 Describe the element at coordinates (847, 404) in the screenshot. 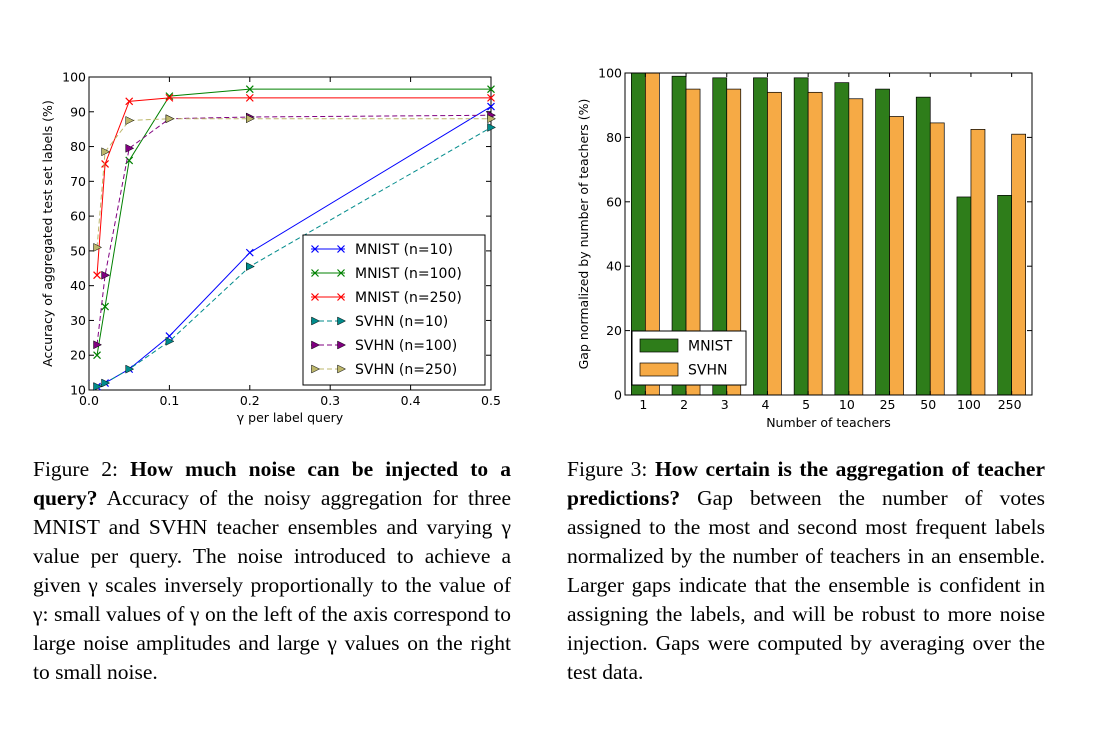

I see `x-tick-label: 10` at that location.